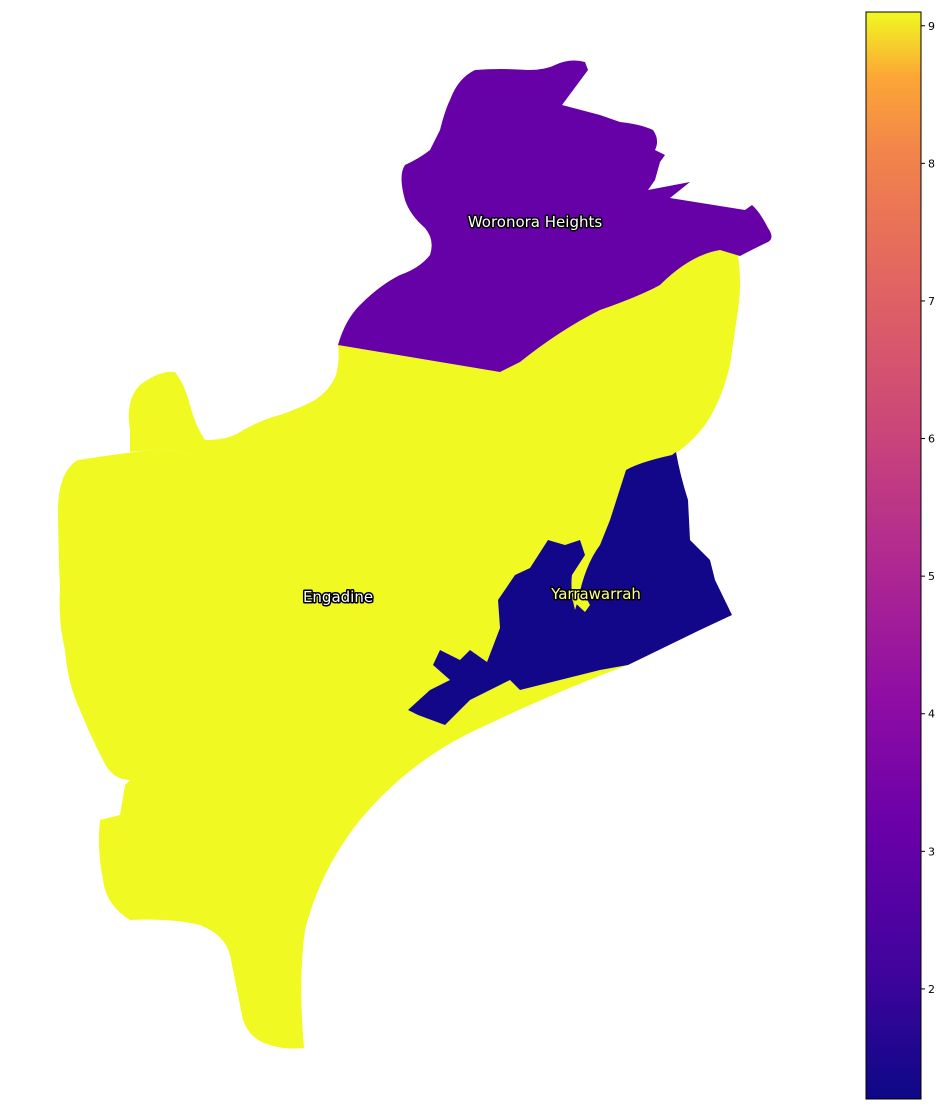 The image size is (952, 1114). What do you see at coordinates (931, 714) in the screenshot?
I see `colorbar-tick-label: 4` at bounding box center [931, 714].